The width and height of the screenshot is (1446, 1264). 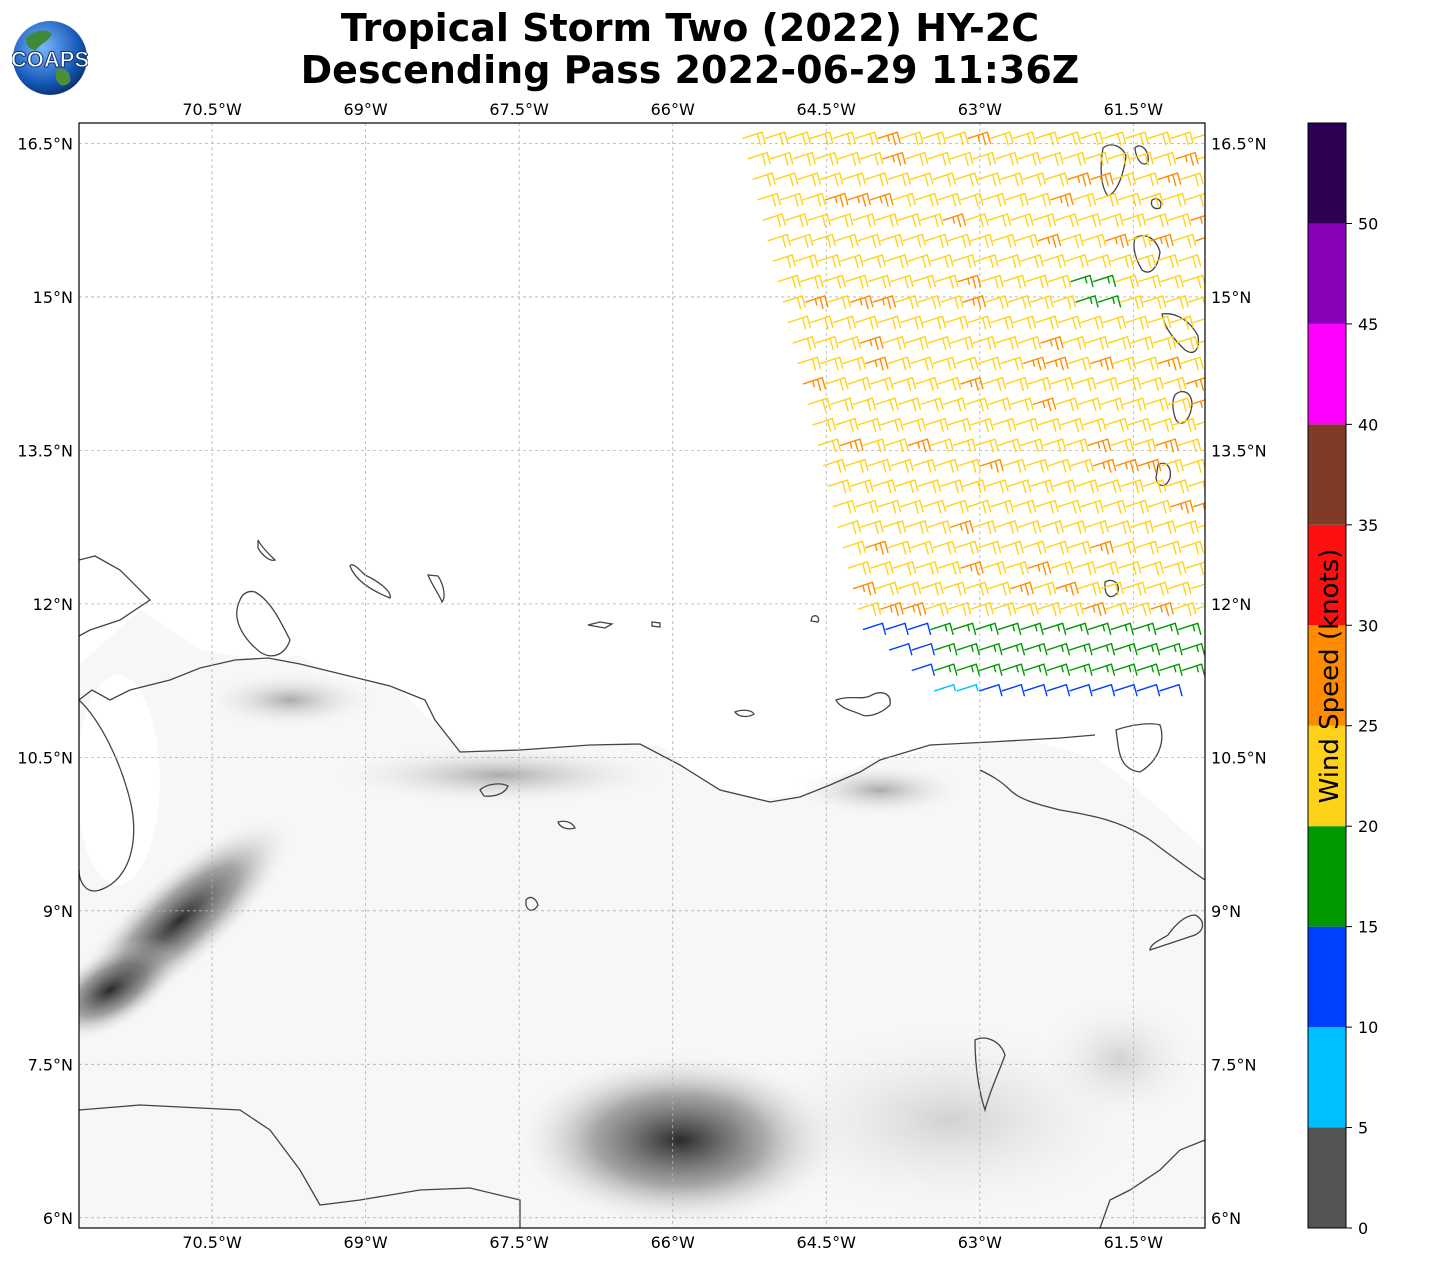 I want to click on lon-tick-bottom-1: 69°W, so click(x=366, y=1242).